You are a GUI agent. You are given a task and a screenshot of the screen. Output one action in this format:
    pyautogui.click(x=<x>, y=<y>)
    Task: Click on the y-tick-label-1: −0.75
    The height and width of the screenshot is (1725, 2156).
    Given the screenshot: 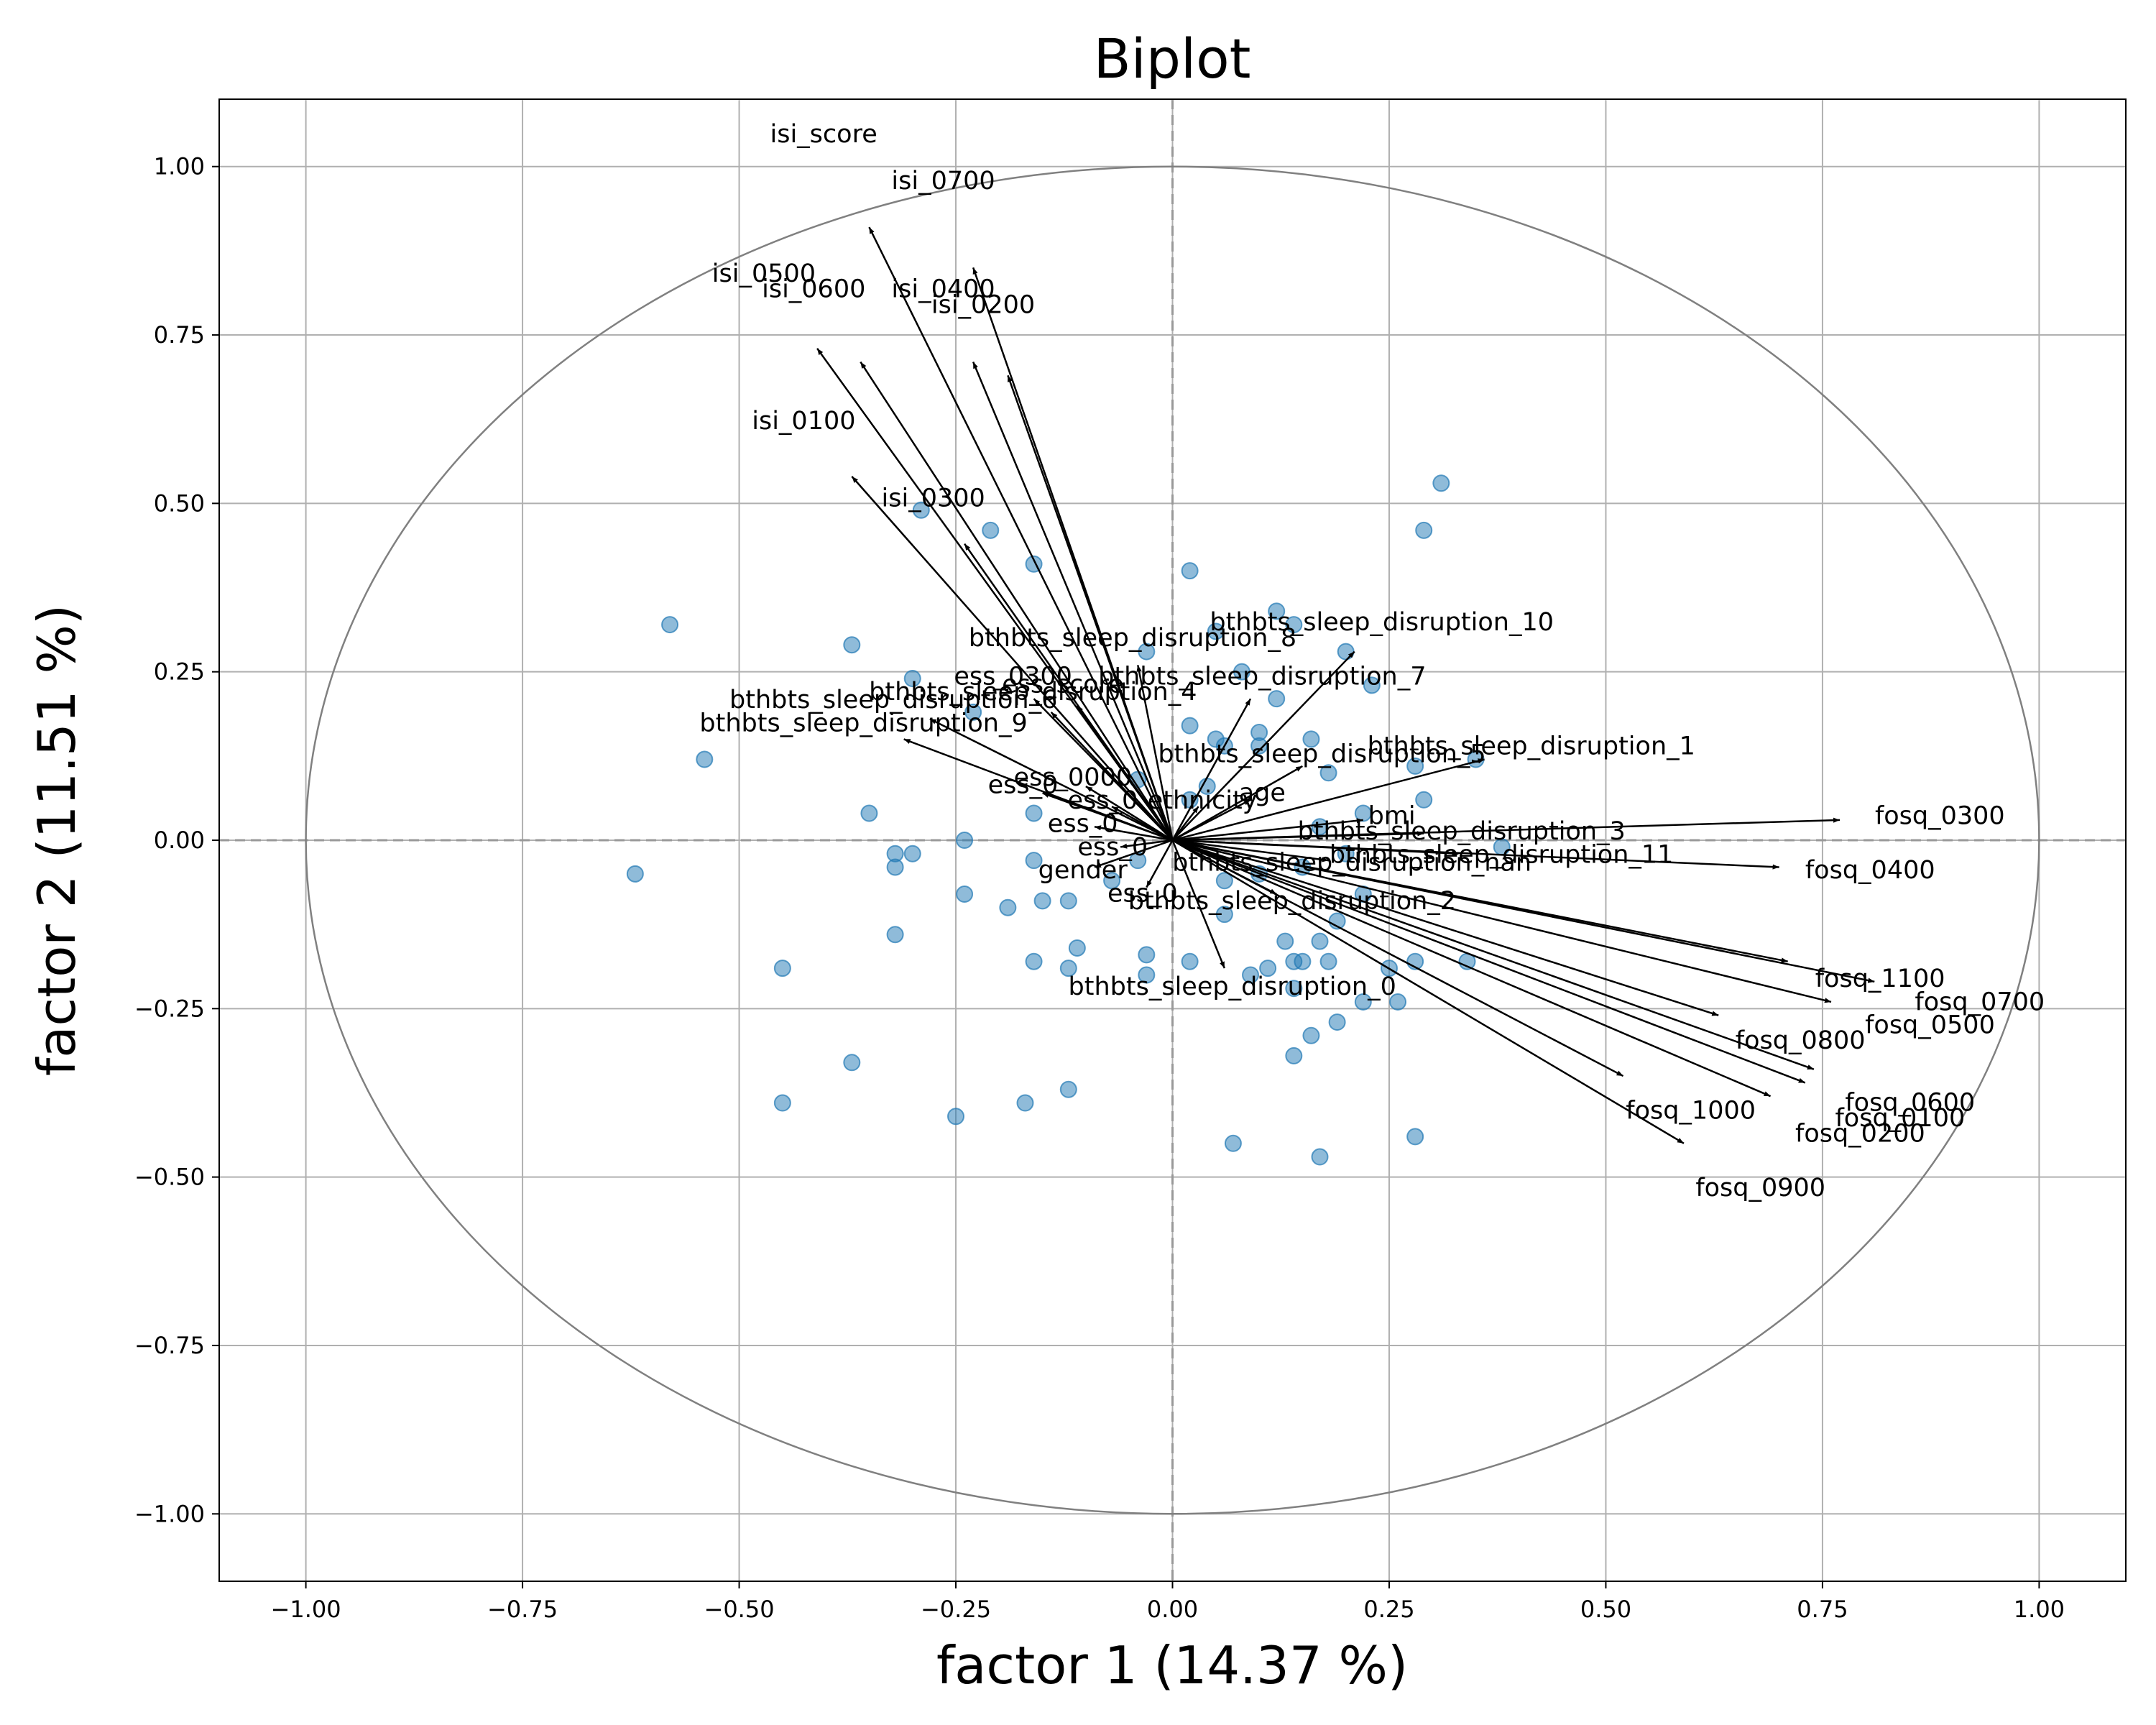 What is the action you would take?
    pyautogui.click(x=169, y=1345)
    